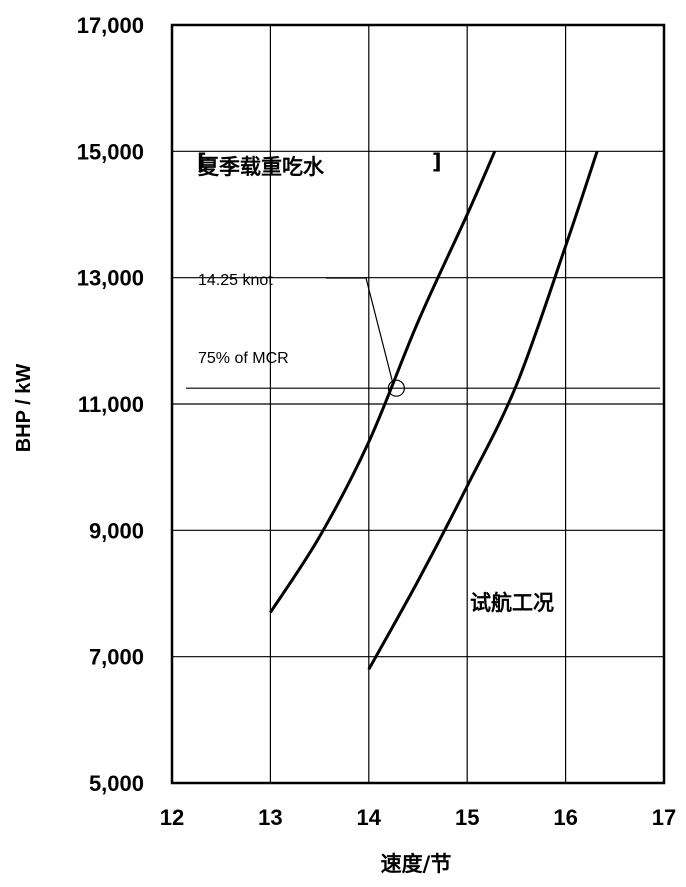 This screenshot has height=887, width=686. What do you see at coordinates (359, 329) in the screenshot?
I see `speed-leader-line` at bounding box center [359, 329].